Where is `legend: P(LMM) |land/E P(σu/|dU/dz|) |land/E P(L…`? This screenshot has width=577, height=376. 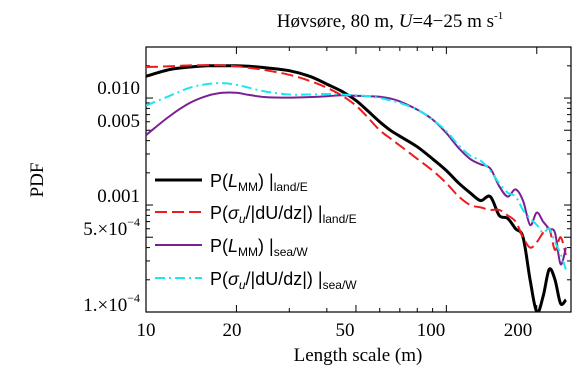
legend: P(LMM) |land/E P(σu/|dU/dz|) |land/E P(L… is located at coordinates (256, 231).